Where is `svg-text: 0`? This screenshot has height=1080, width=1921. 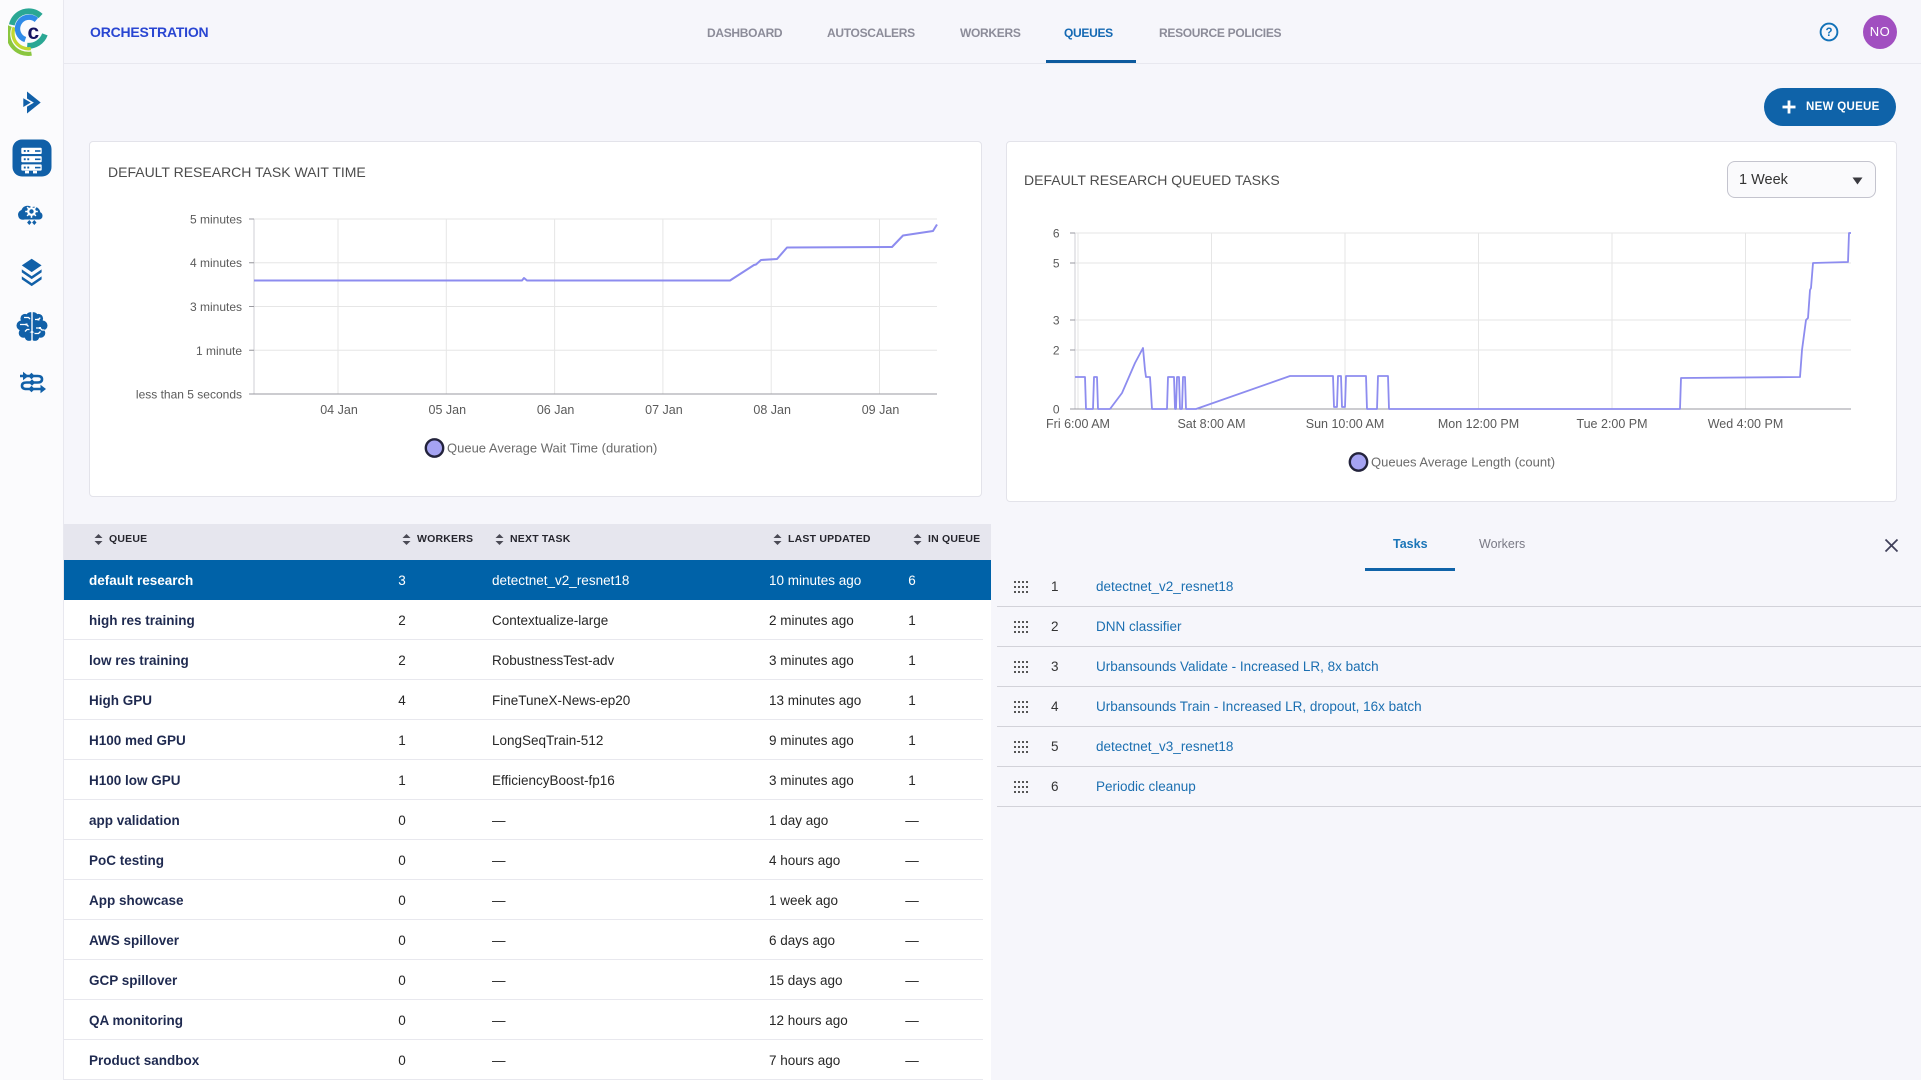 svg-text: 0 is located at coordinates (1056, 410).